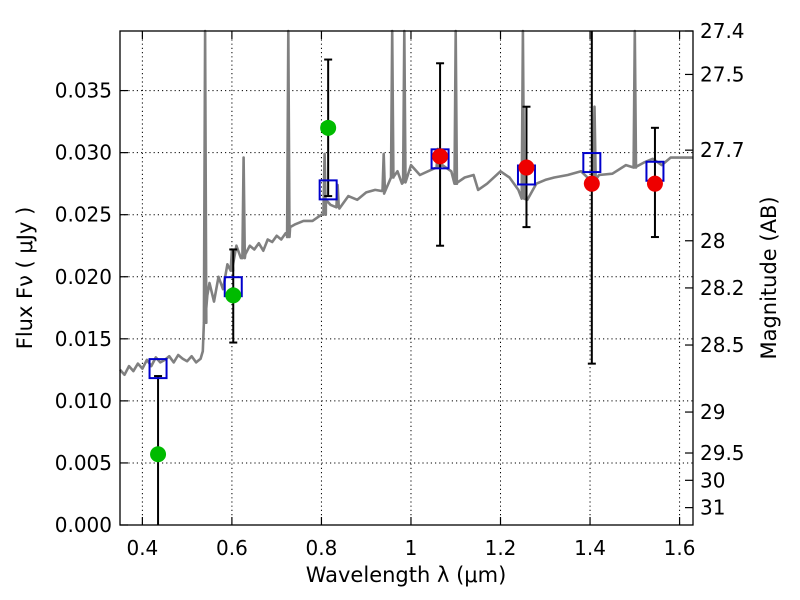  I want to click on y-tick-label: 0.035, so click(83, 91).